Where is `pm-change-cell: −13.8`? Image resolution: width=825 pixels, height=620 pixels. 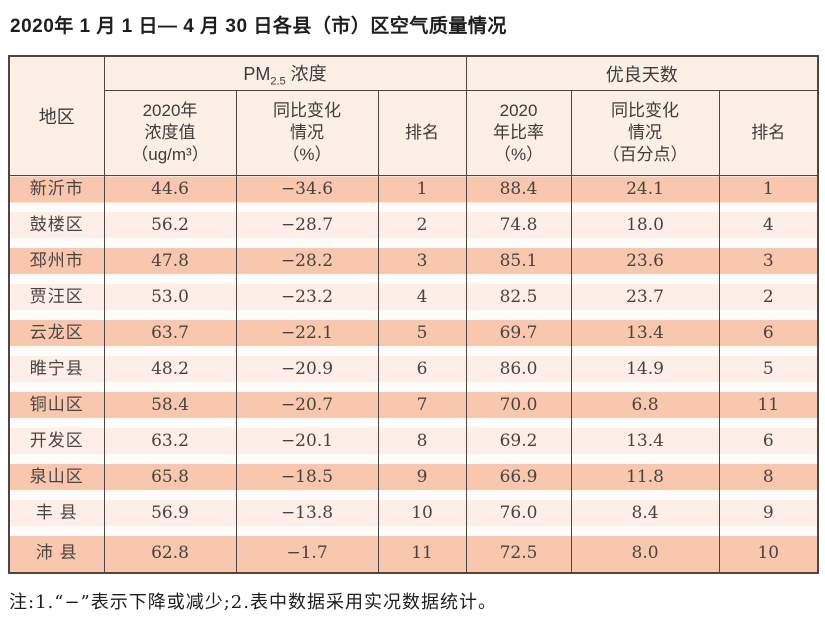 pm-change-cell: −13.8 is located at coordinates (307, 518).